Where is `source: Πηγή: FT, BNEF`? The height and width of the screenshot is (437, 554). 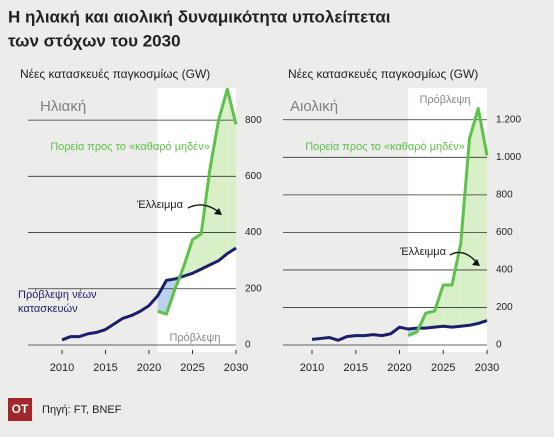
source: Πηγή: FT, BNEF is located at coordinates (82, 410).